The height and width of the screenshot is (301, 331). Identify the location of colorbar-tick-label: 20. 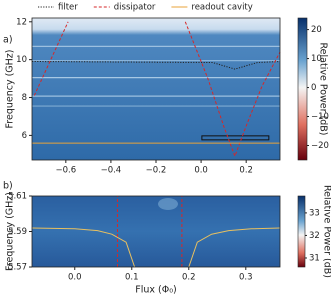
(316, 30).